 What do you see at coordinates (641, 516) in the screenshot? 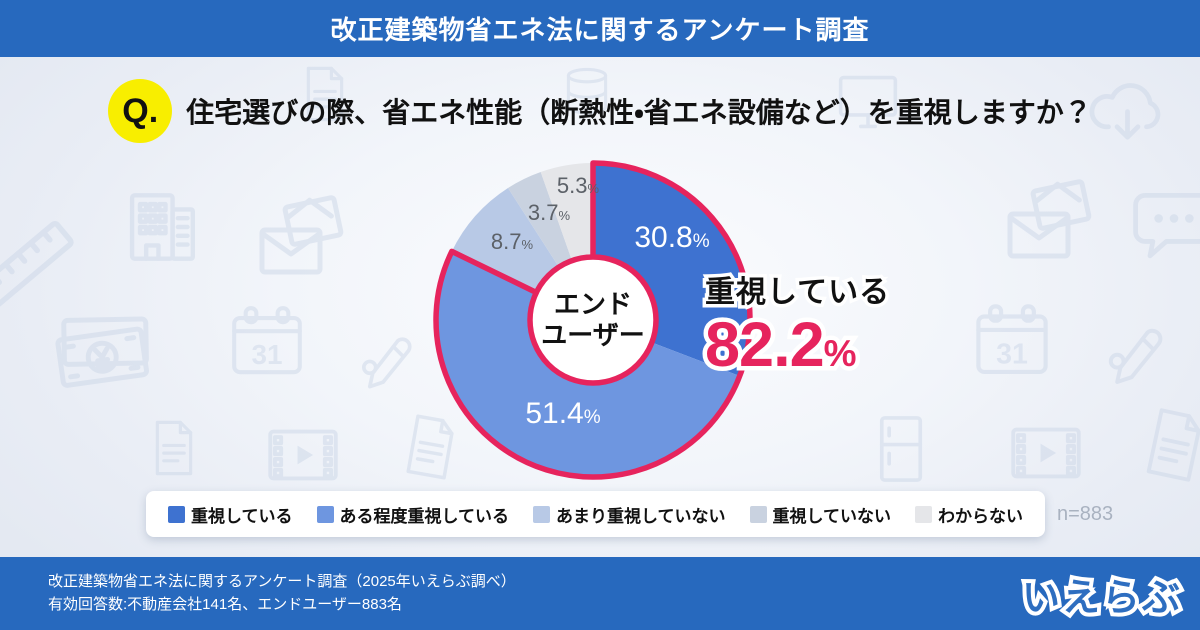
I see `legend-label: あまり重視していない` at bounding box center [641, 516].